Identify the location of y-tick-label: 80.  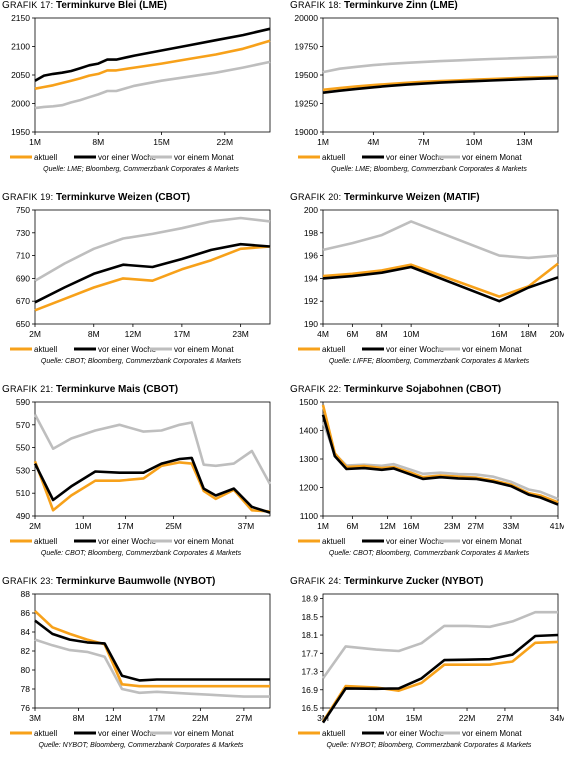
(26, 670).